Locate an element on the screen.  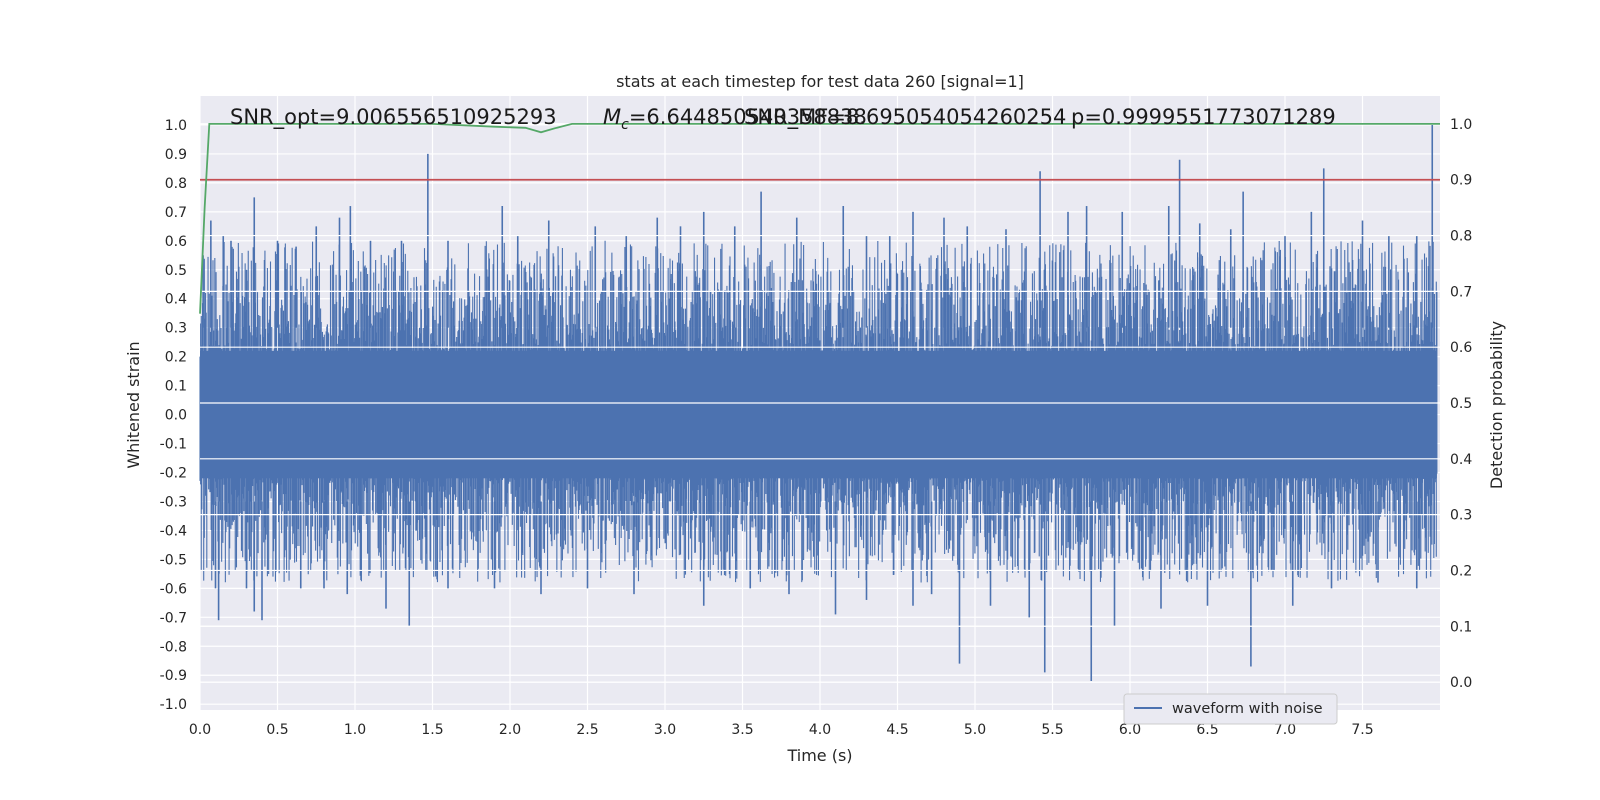
y-tick-label: 0.0 is located at coordinates (176, 416).